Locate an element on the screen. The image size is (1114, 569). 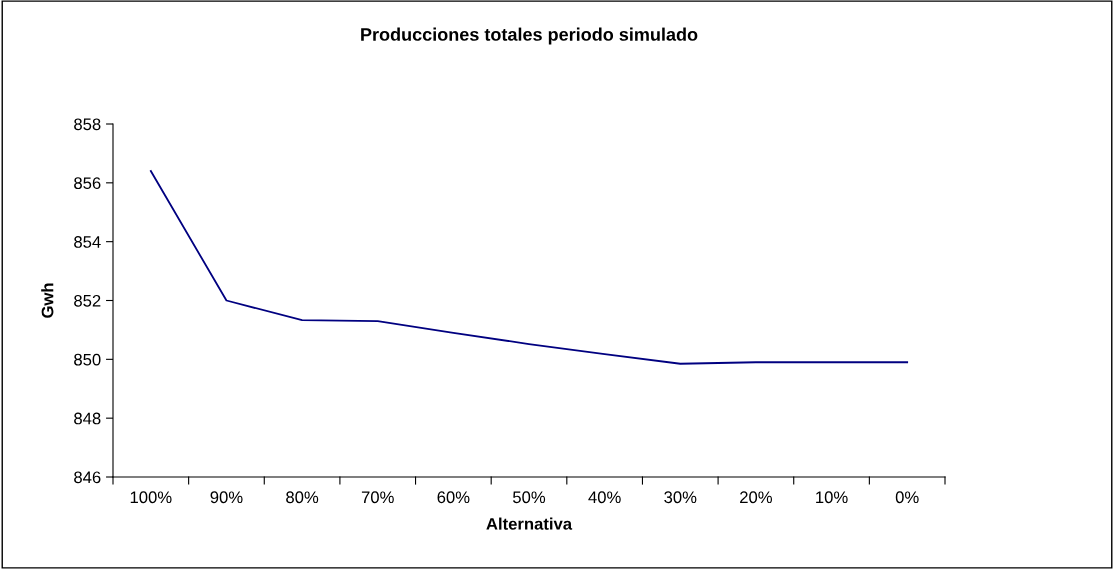
x-tick-label: 60% is located at coordinates (453, 497).